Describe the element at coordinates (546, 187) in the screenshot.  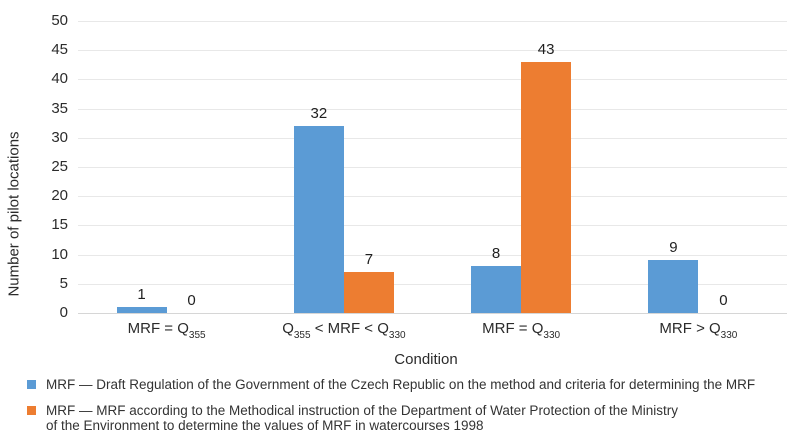
I see `bar-orange-cat3` at that location.